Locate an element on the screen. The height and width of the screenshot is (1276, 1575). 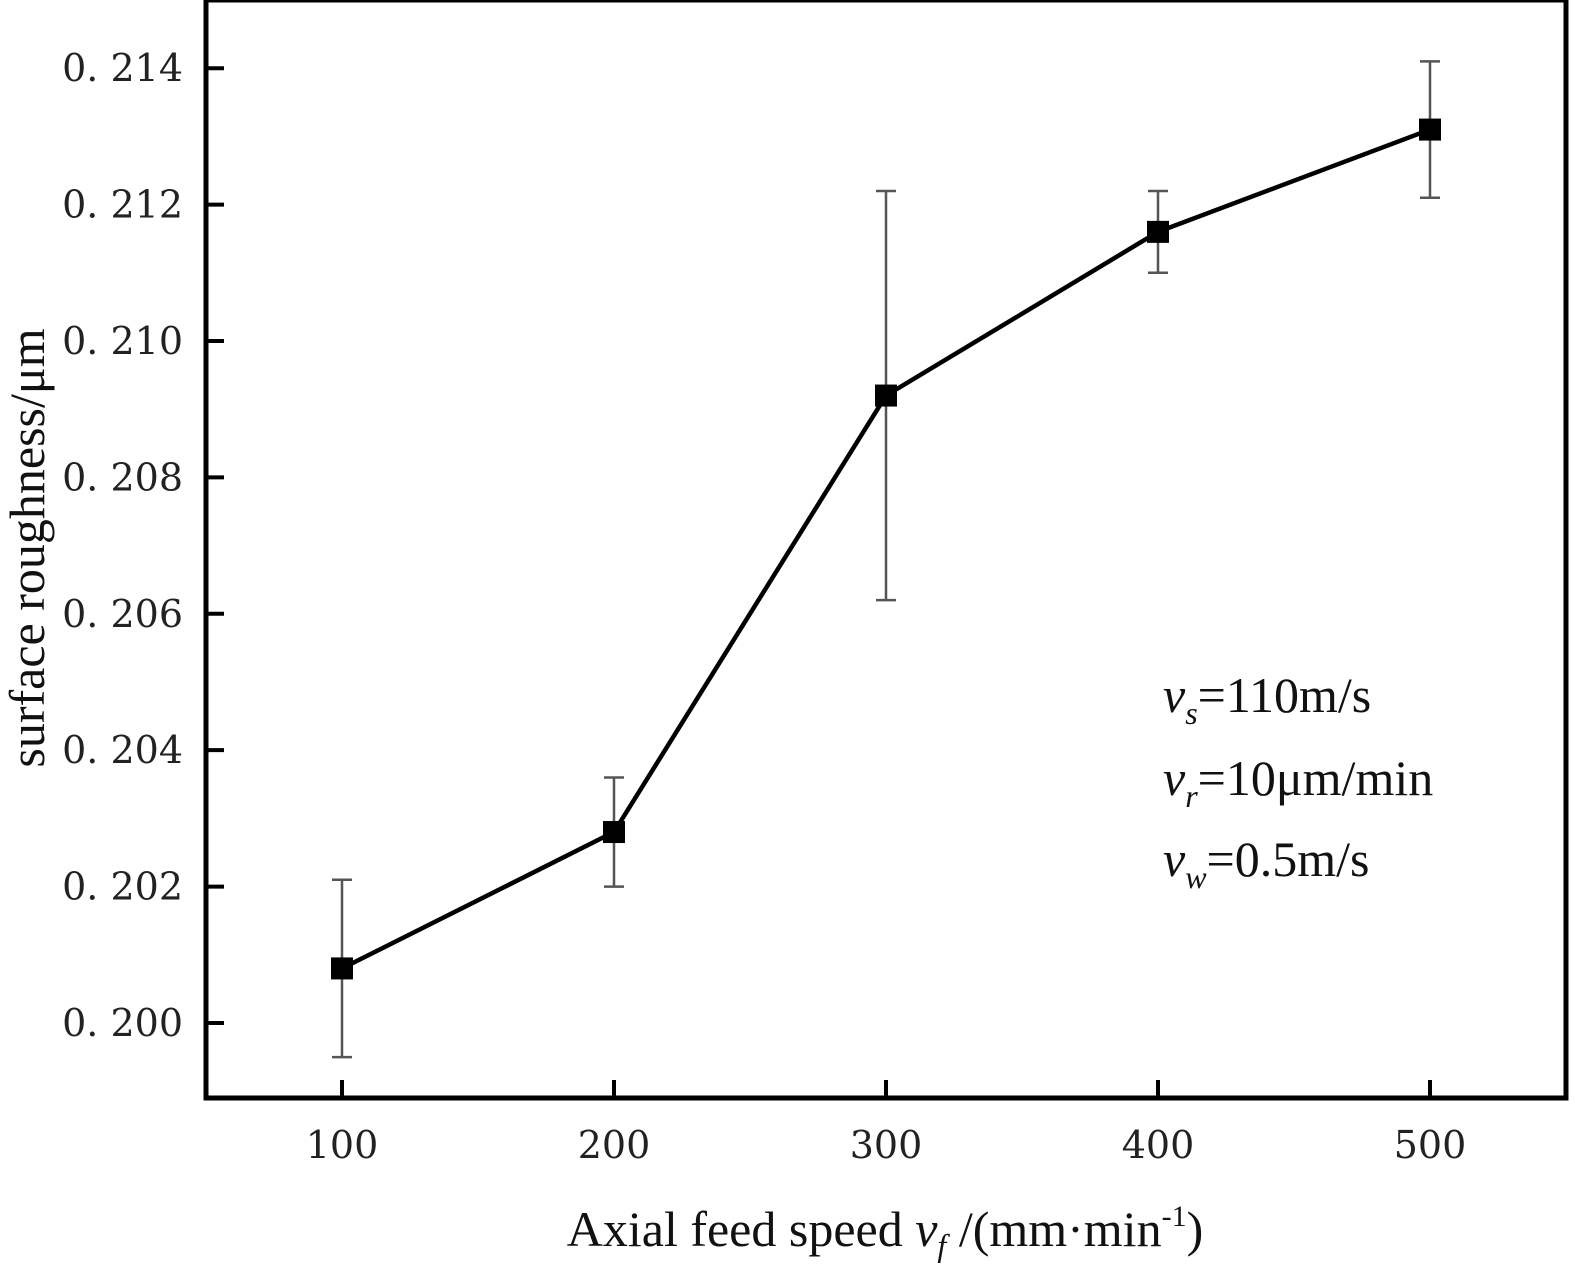
annotation-vs: vs=110m/s is located at coordinates (1267, 699).